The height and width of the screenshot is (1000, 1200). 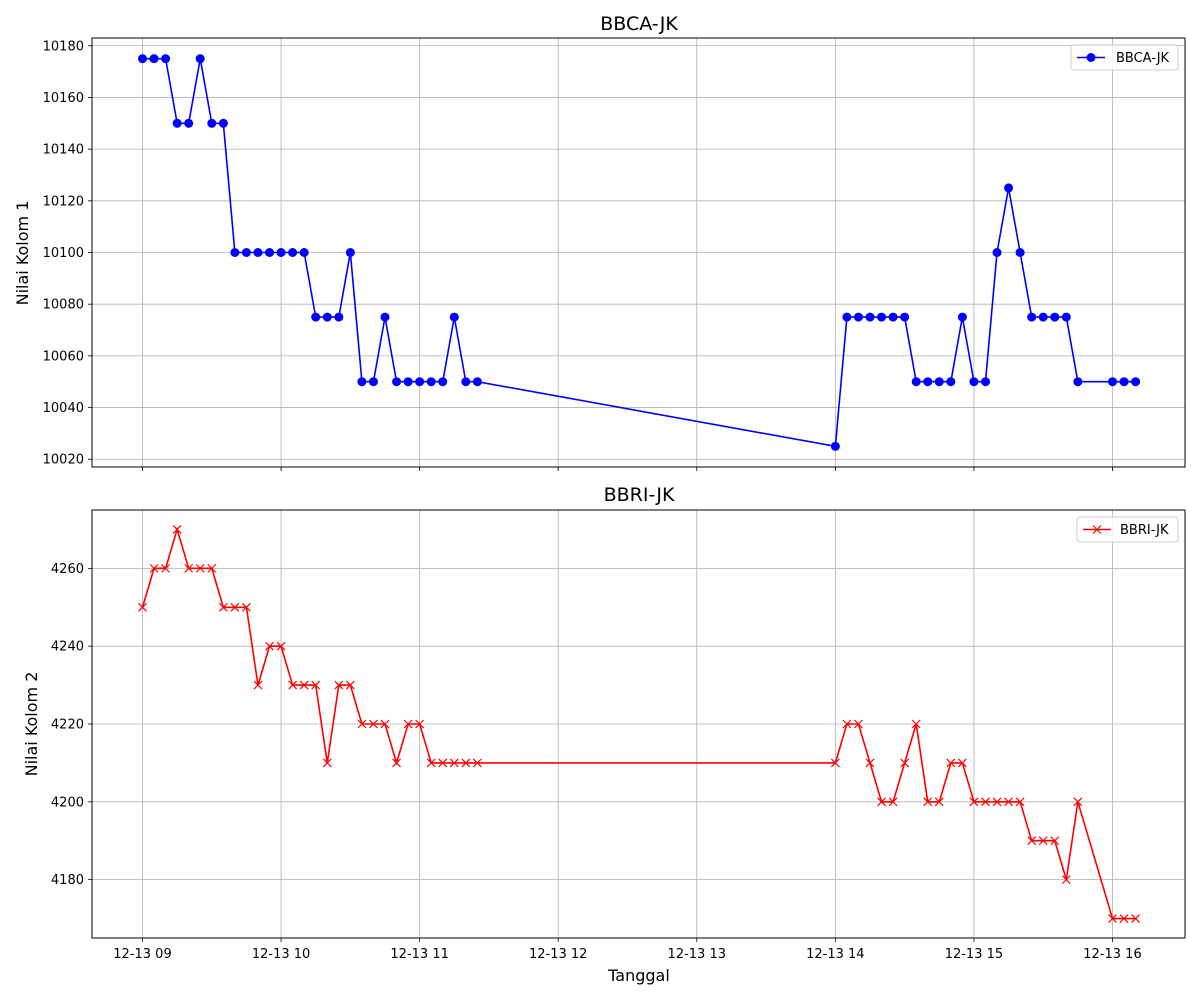 What do you see at coordinates (974, 954) in the screenshot?
I see `xtick-label: 12-13 15` at bounding box center [974, 954].